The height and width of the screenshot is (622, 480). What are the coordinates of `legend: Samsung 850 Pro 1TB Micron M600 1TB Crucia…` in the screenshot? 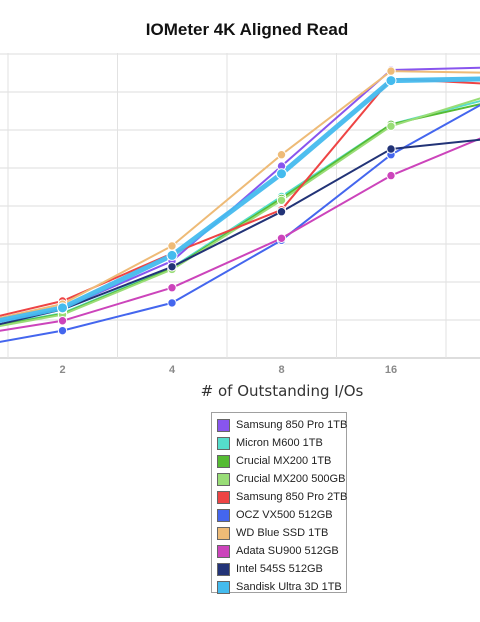 It's located at (279, 504).